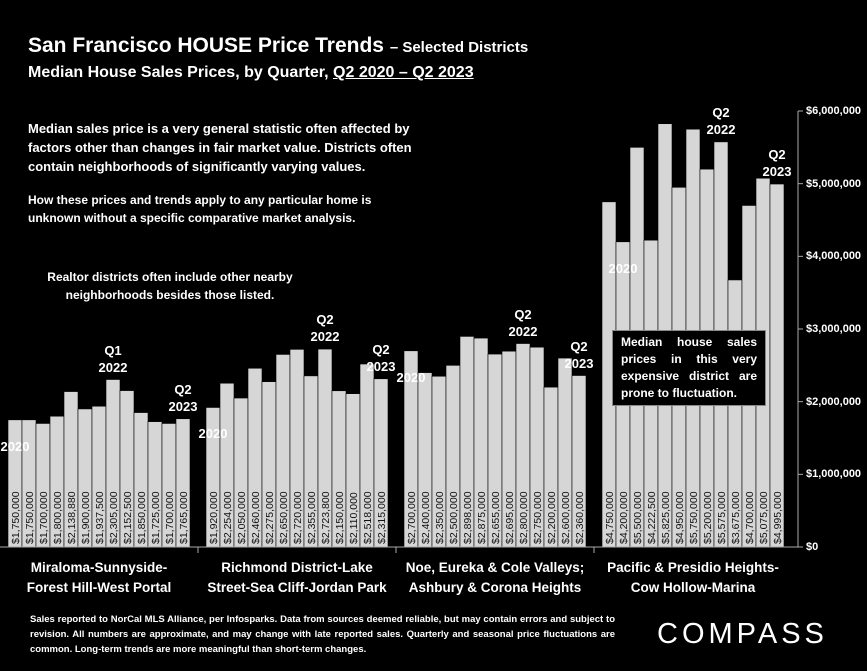  What do you see at coordinates (834, 474) in the screenshot?
I see `y-tick-label: $1,000,000` at bounding box center [834, 474].